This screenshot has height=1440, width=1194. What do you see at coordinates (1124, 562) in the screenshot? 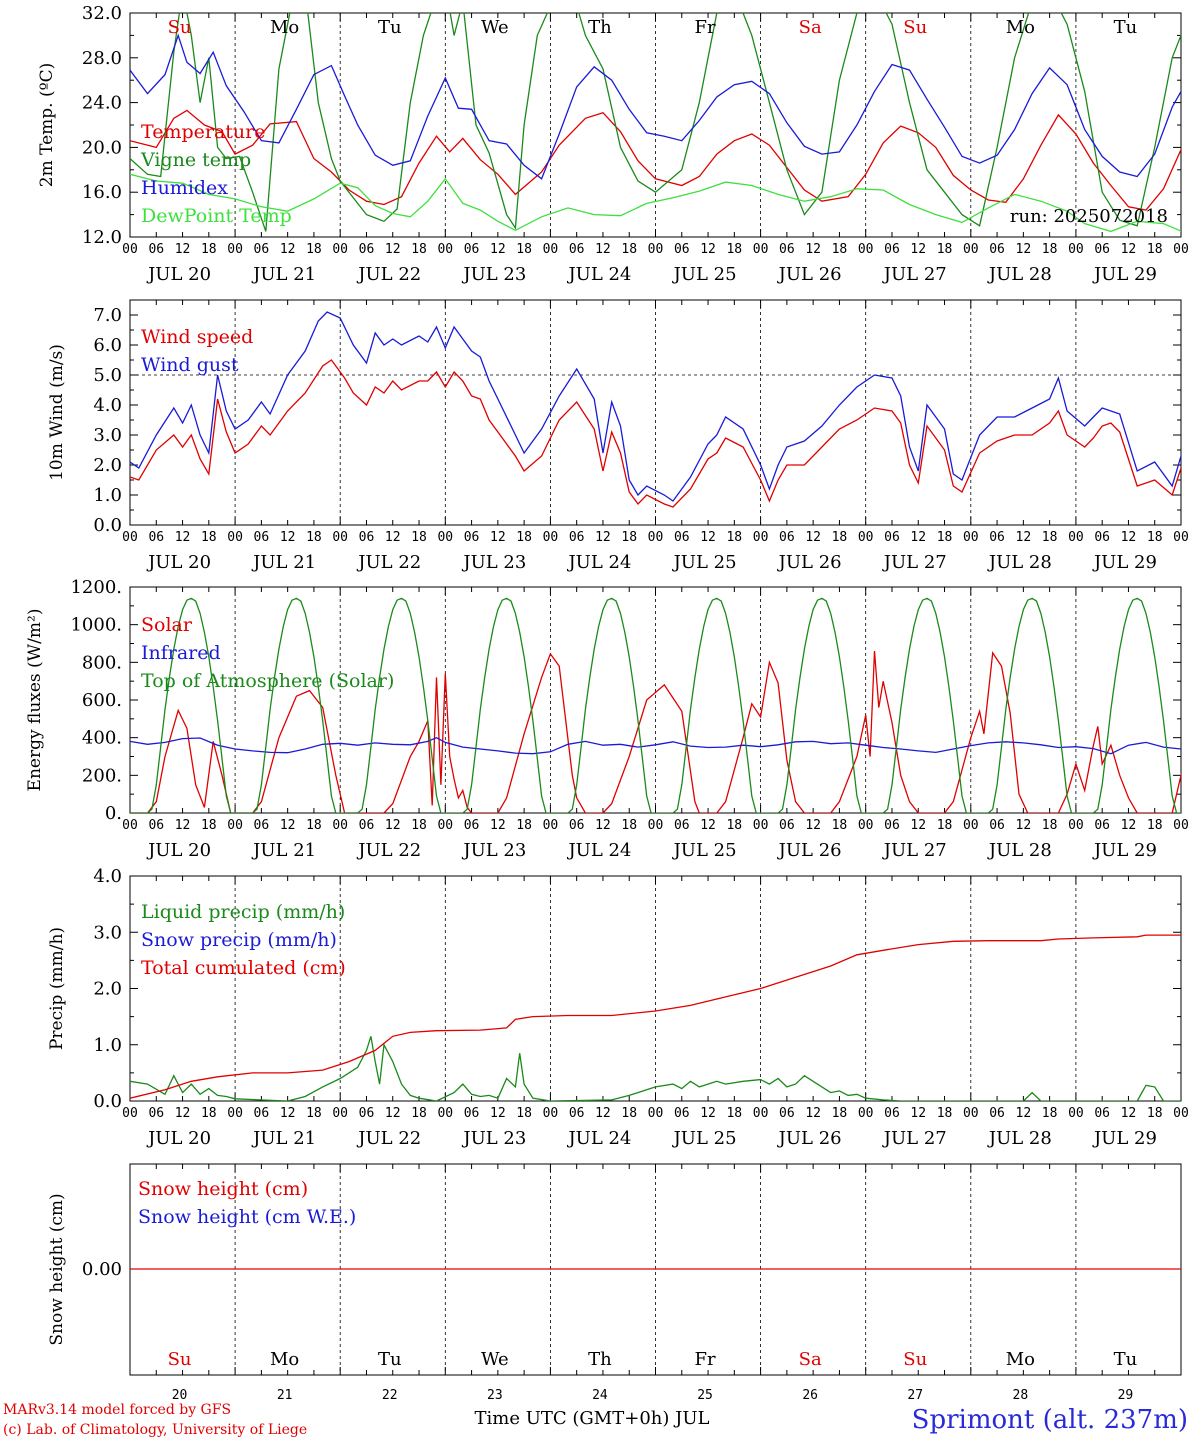
I see `date-label: JUL 29` at bounding box center [1124, 562].